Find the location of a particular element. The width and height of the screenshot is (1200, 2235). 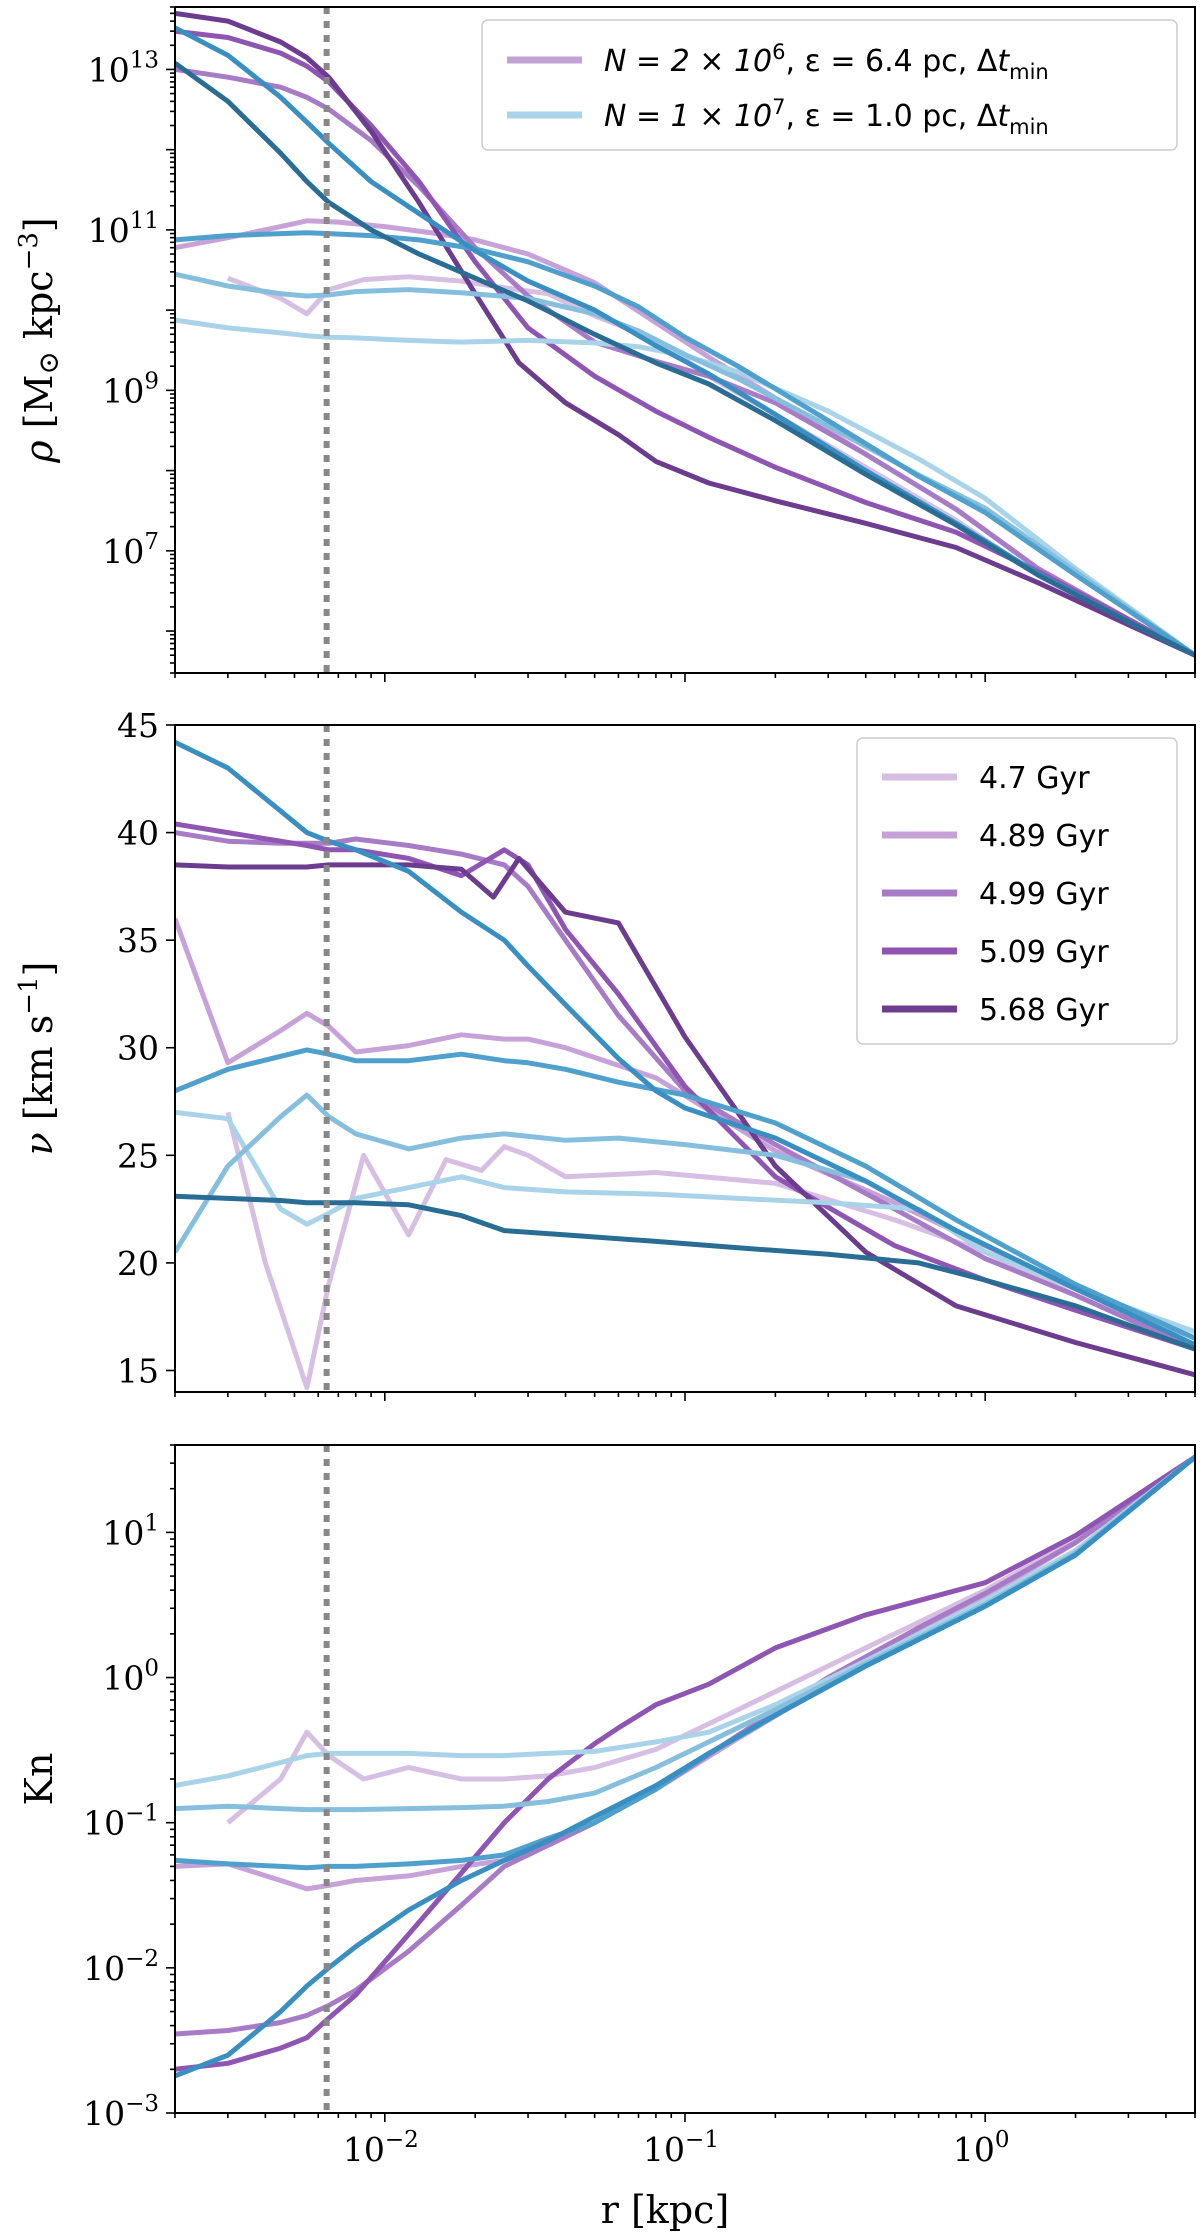

y-tick-label: 35 is located at coordinates (138, 940).